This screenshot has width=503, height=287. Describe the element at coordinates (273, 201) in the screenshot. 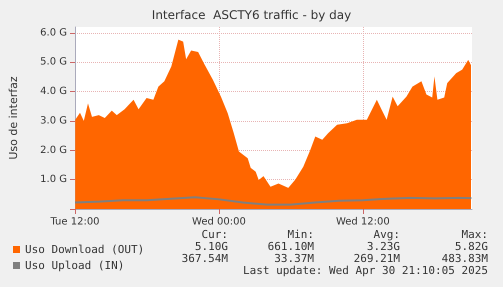

I see `line-series` at that location.